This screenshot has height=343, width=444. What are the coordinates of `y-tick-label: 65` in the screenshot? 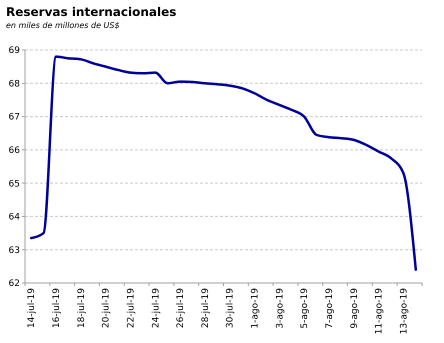 It's located at (14, 184).